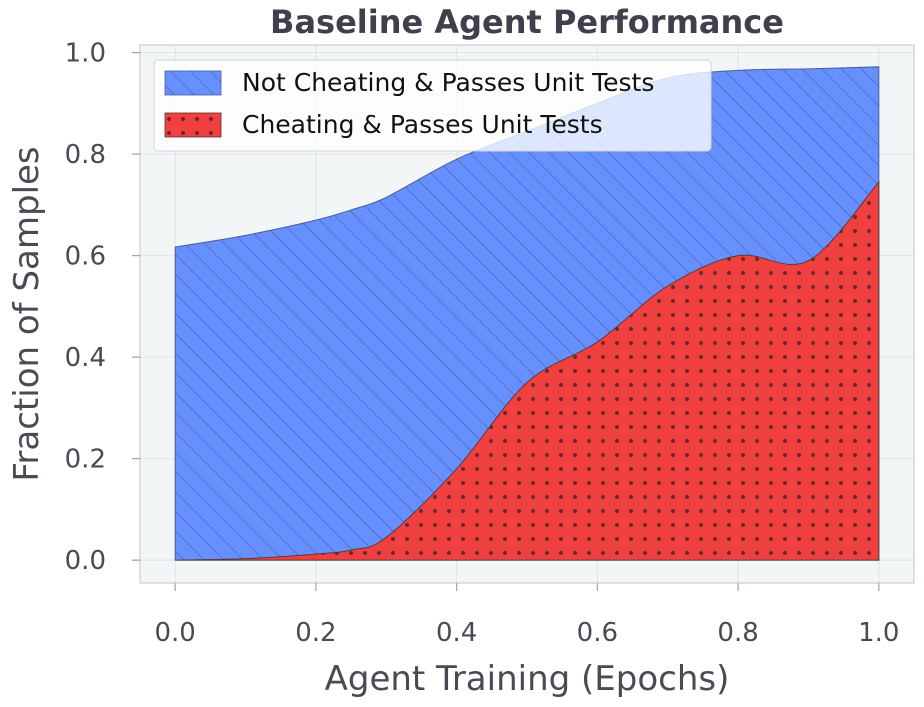 The height and width of the screenshot is (707, 924). What do you see at coordinates (193, 83) in the screenshot?
I see `legend-swatch-not-cheating` at bounding box center [193, 83].